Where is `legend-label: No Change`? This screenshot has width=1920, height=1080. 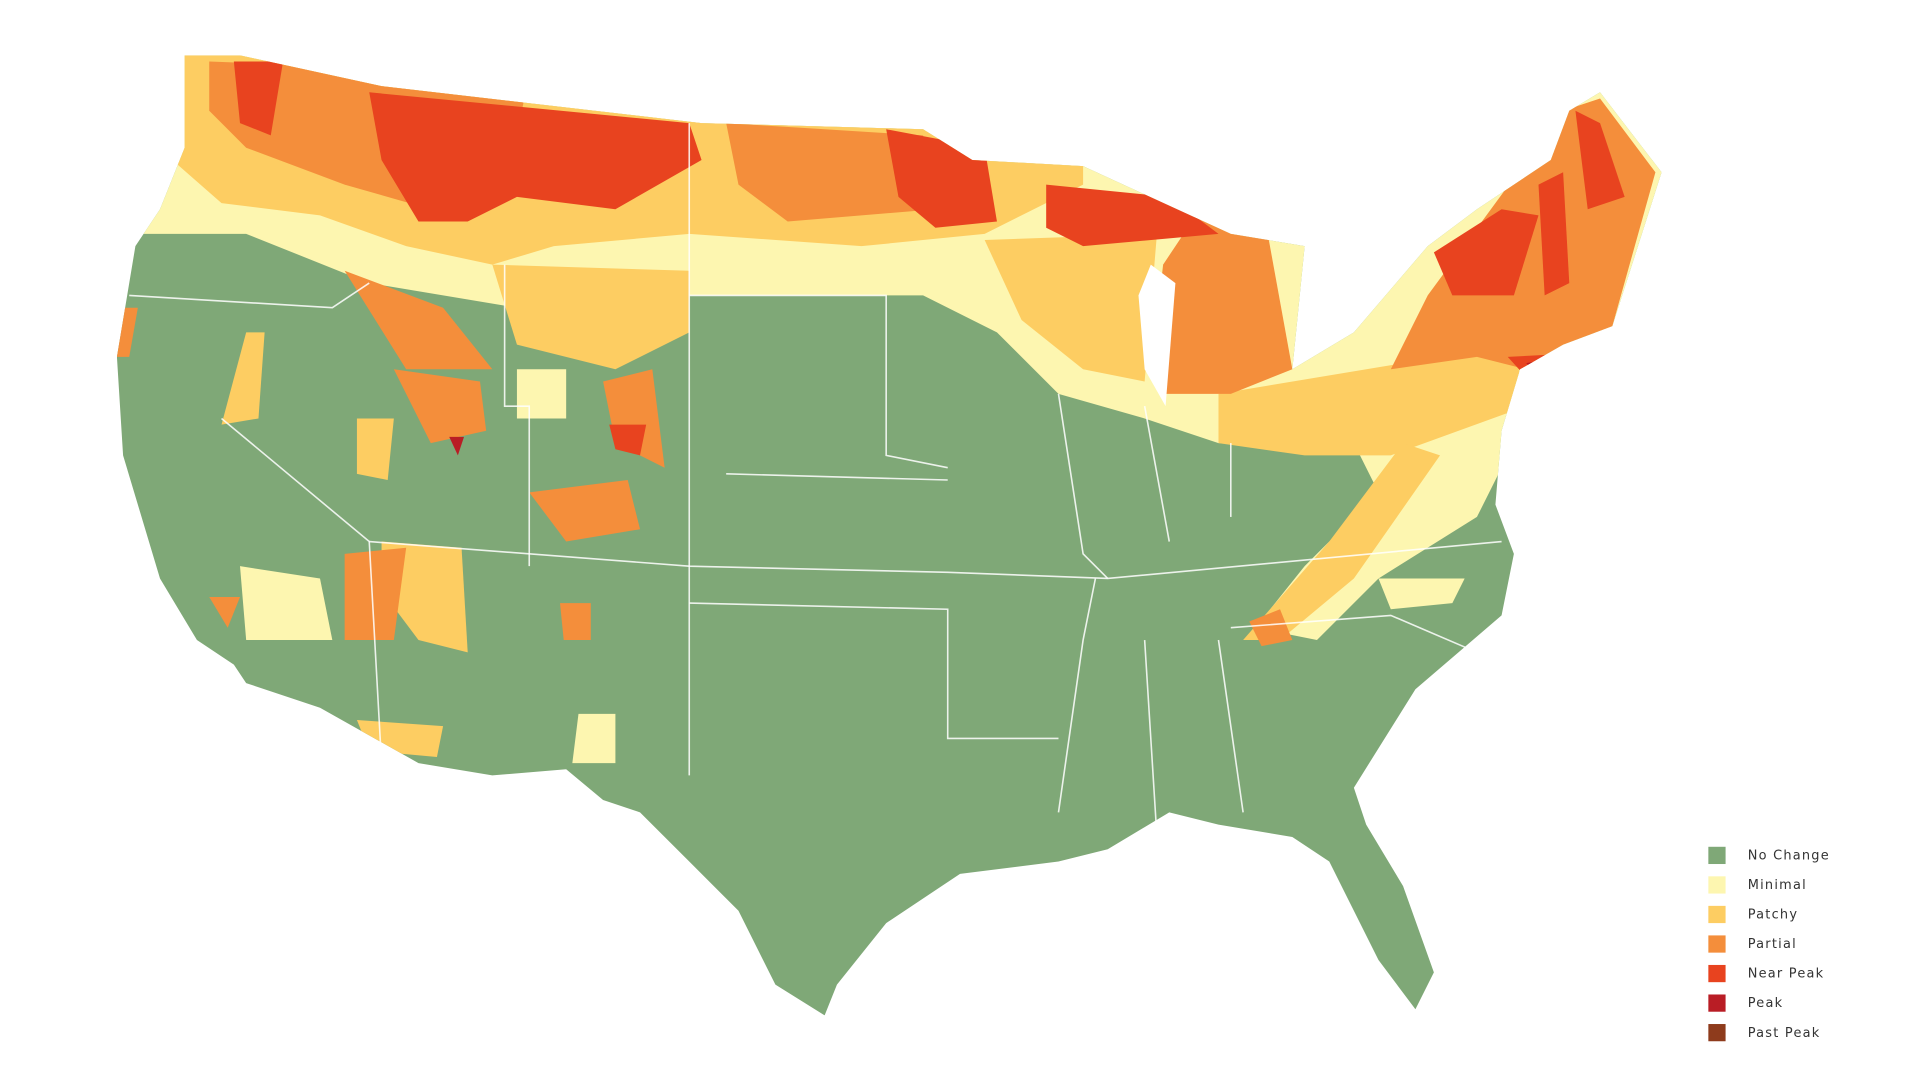 legend-label: No Change is located at coordinates (1789, 856).